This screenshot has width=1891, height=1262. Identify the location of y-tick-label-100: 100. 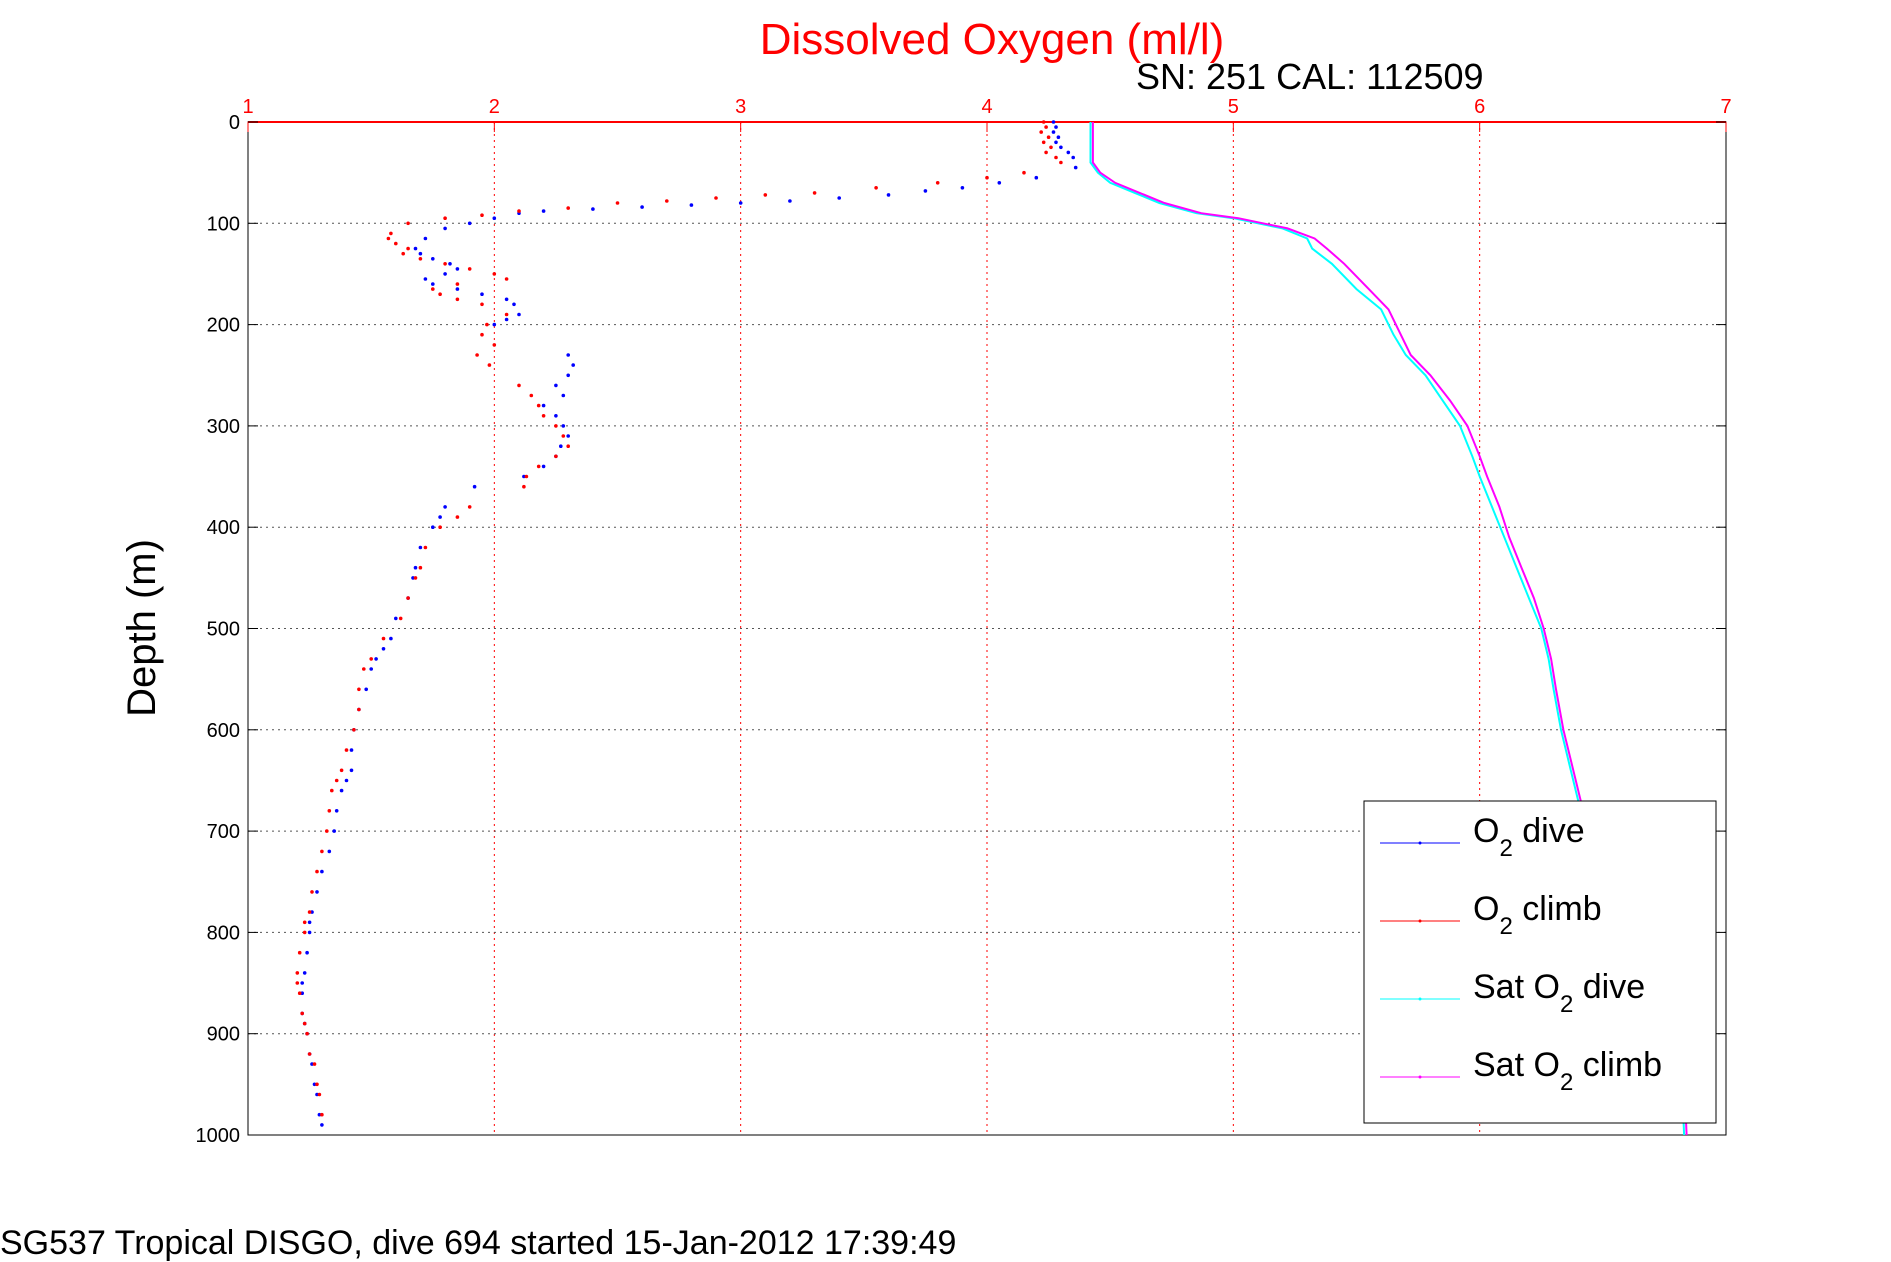
(223, 224).